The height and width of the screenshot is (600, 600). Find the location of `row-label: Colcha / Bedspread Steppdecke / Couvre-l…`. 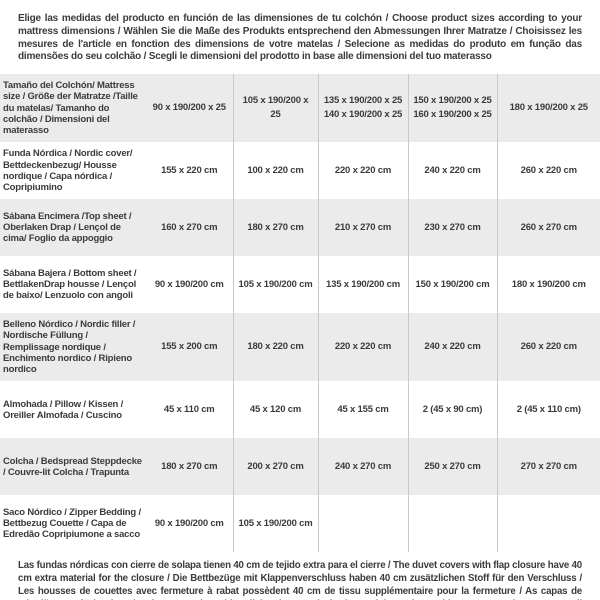

row-label: Colcha / Bedspread Steppdecke / Couvre-l… is located at coordinates (72, 466).